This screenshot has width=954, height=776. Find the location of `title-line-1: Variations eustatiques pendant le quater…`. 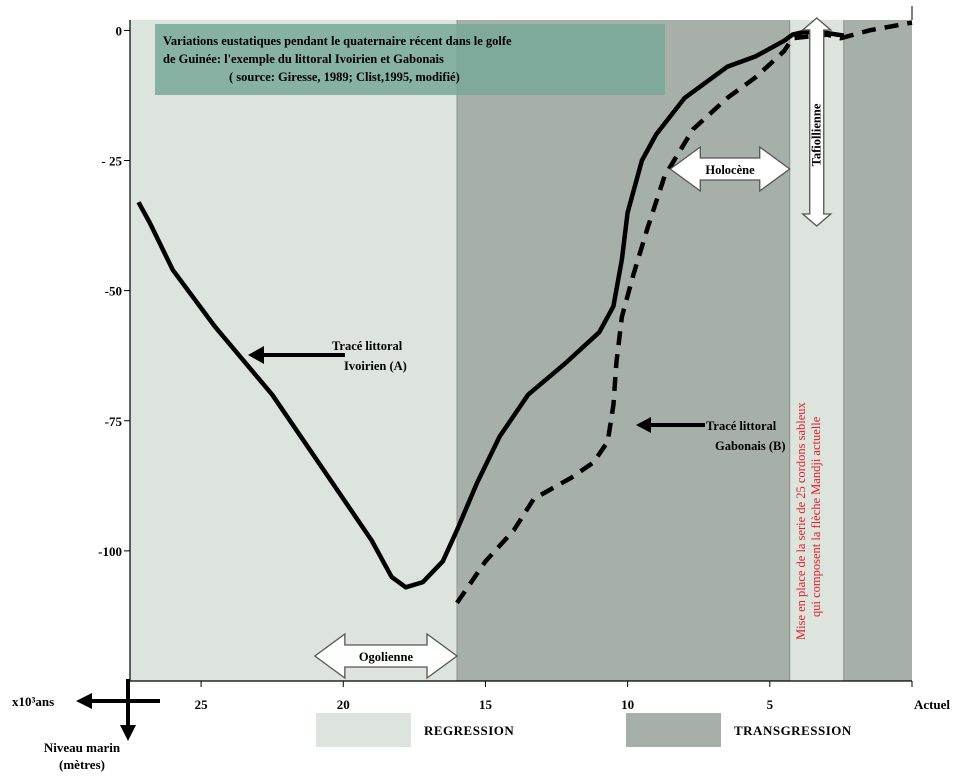

title-line-1: Variations eustatiques pendant le quater… is located at coordinates (337, 41).